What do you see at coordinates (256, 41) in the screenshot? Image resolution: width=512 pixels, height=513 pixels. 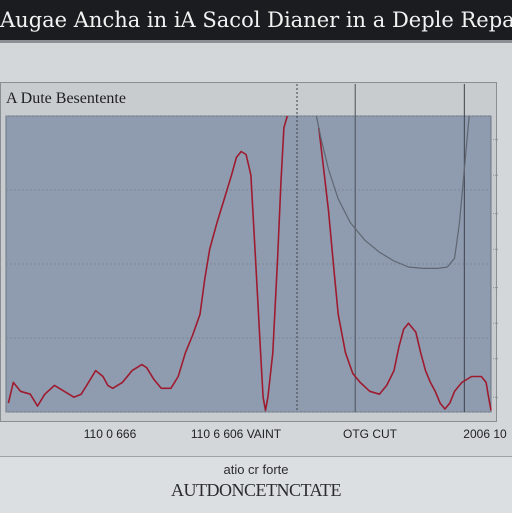 I see `title-divider` at bounding box center [256, 41].